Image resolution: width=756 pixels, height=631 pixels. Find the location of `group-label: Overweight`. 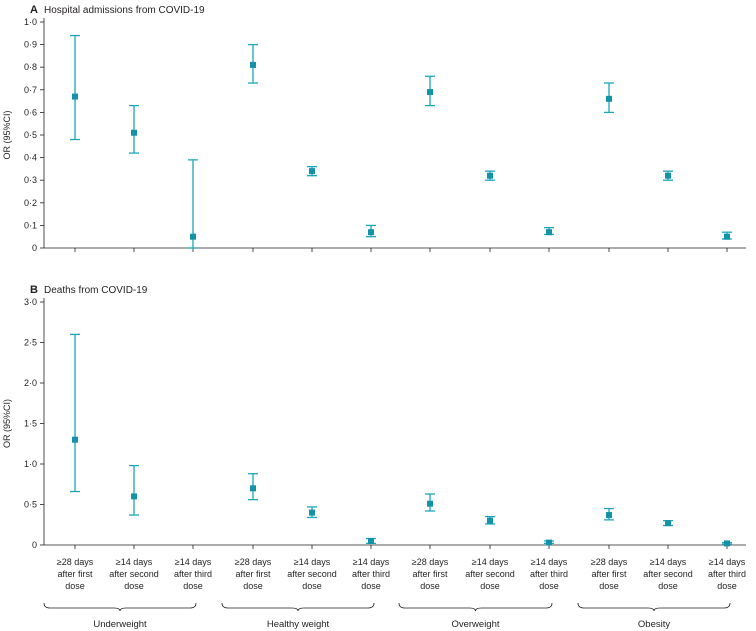

group-label: Overweight is located at coordinates (475, 624).